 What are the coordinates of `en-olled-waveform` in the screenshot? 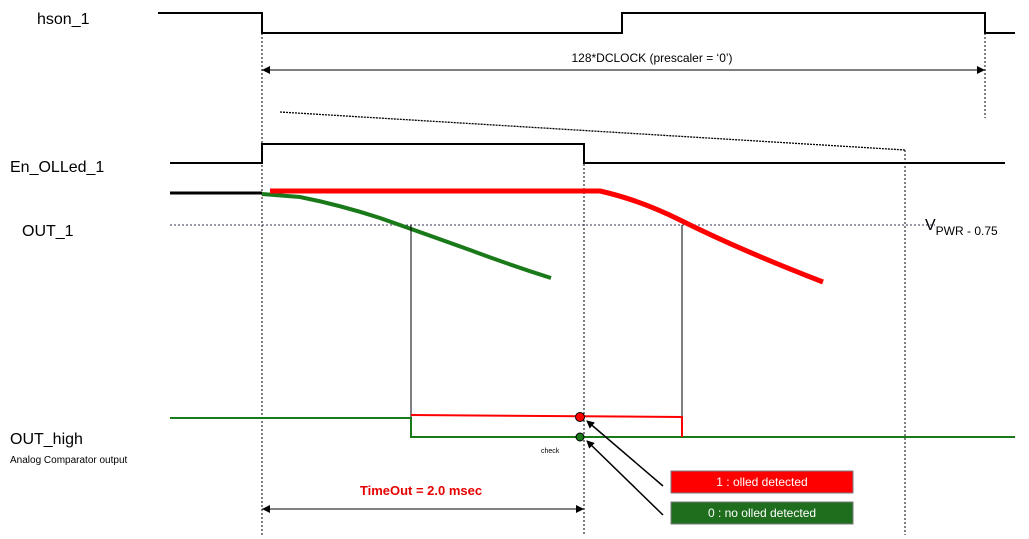 It's located at (587, 153).